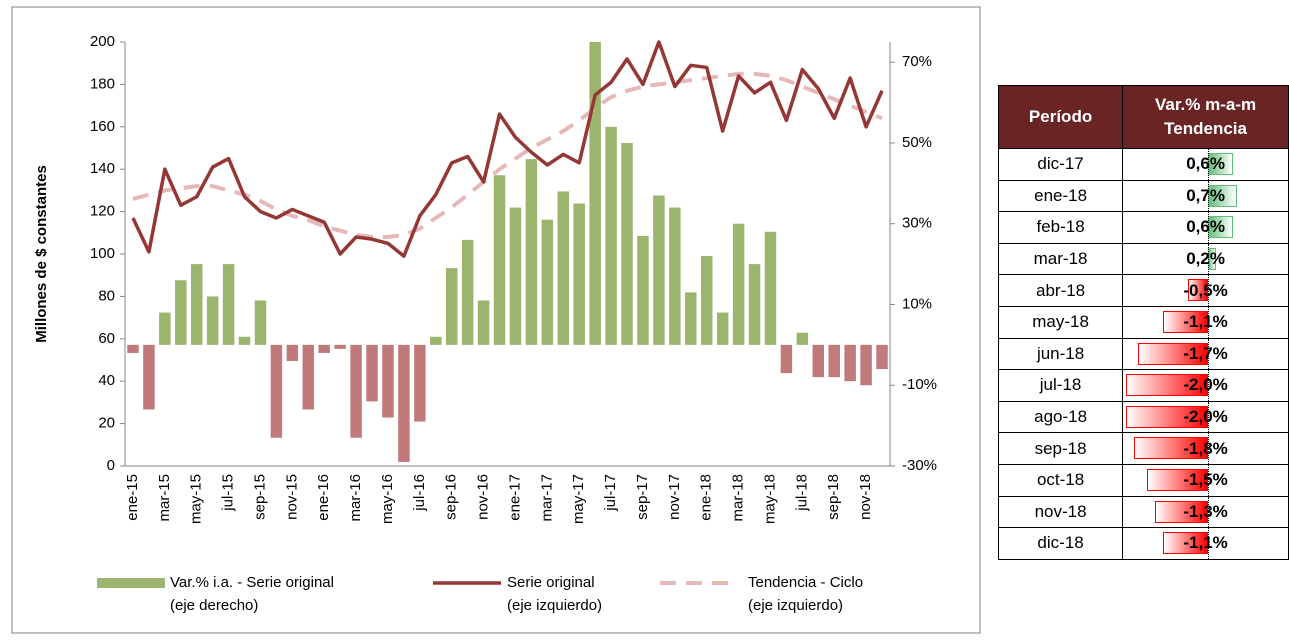  I want to click on table-row: ene-18 0,7%, so click(1143, 196).